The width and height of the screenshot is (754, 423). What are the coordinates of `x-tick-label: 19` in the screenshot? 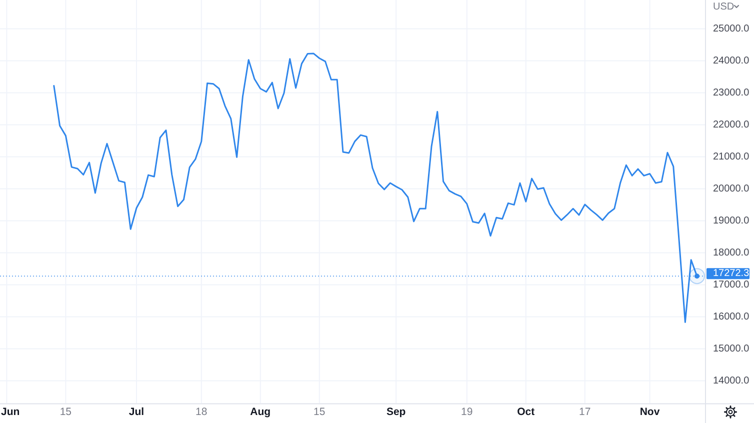 It's located at (467, 412).